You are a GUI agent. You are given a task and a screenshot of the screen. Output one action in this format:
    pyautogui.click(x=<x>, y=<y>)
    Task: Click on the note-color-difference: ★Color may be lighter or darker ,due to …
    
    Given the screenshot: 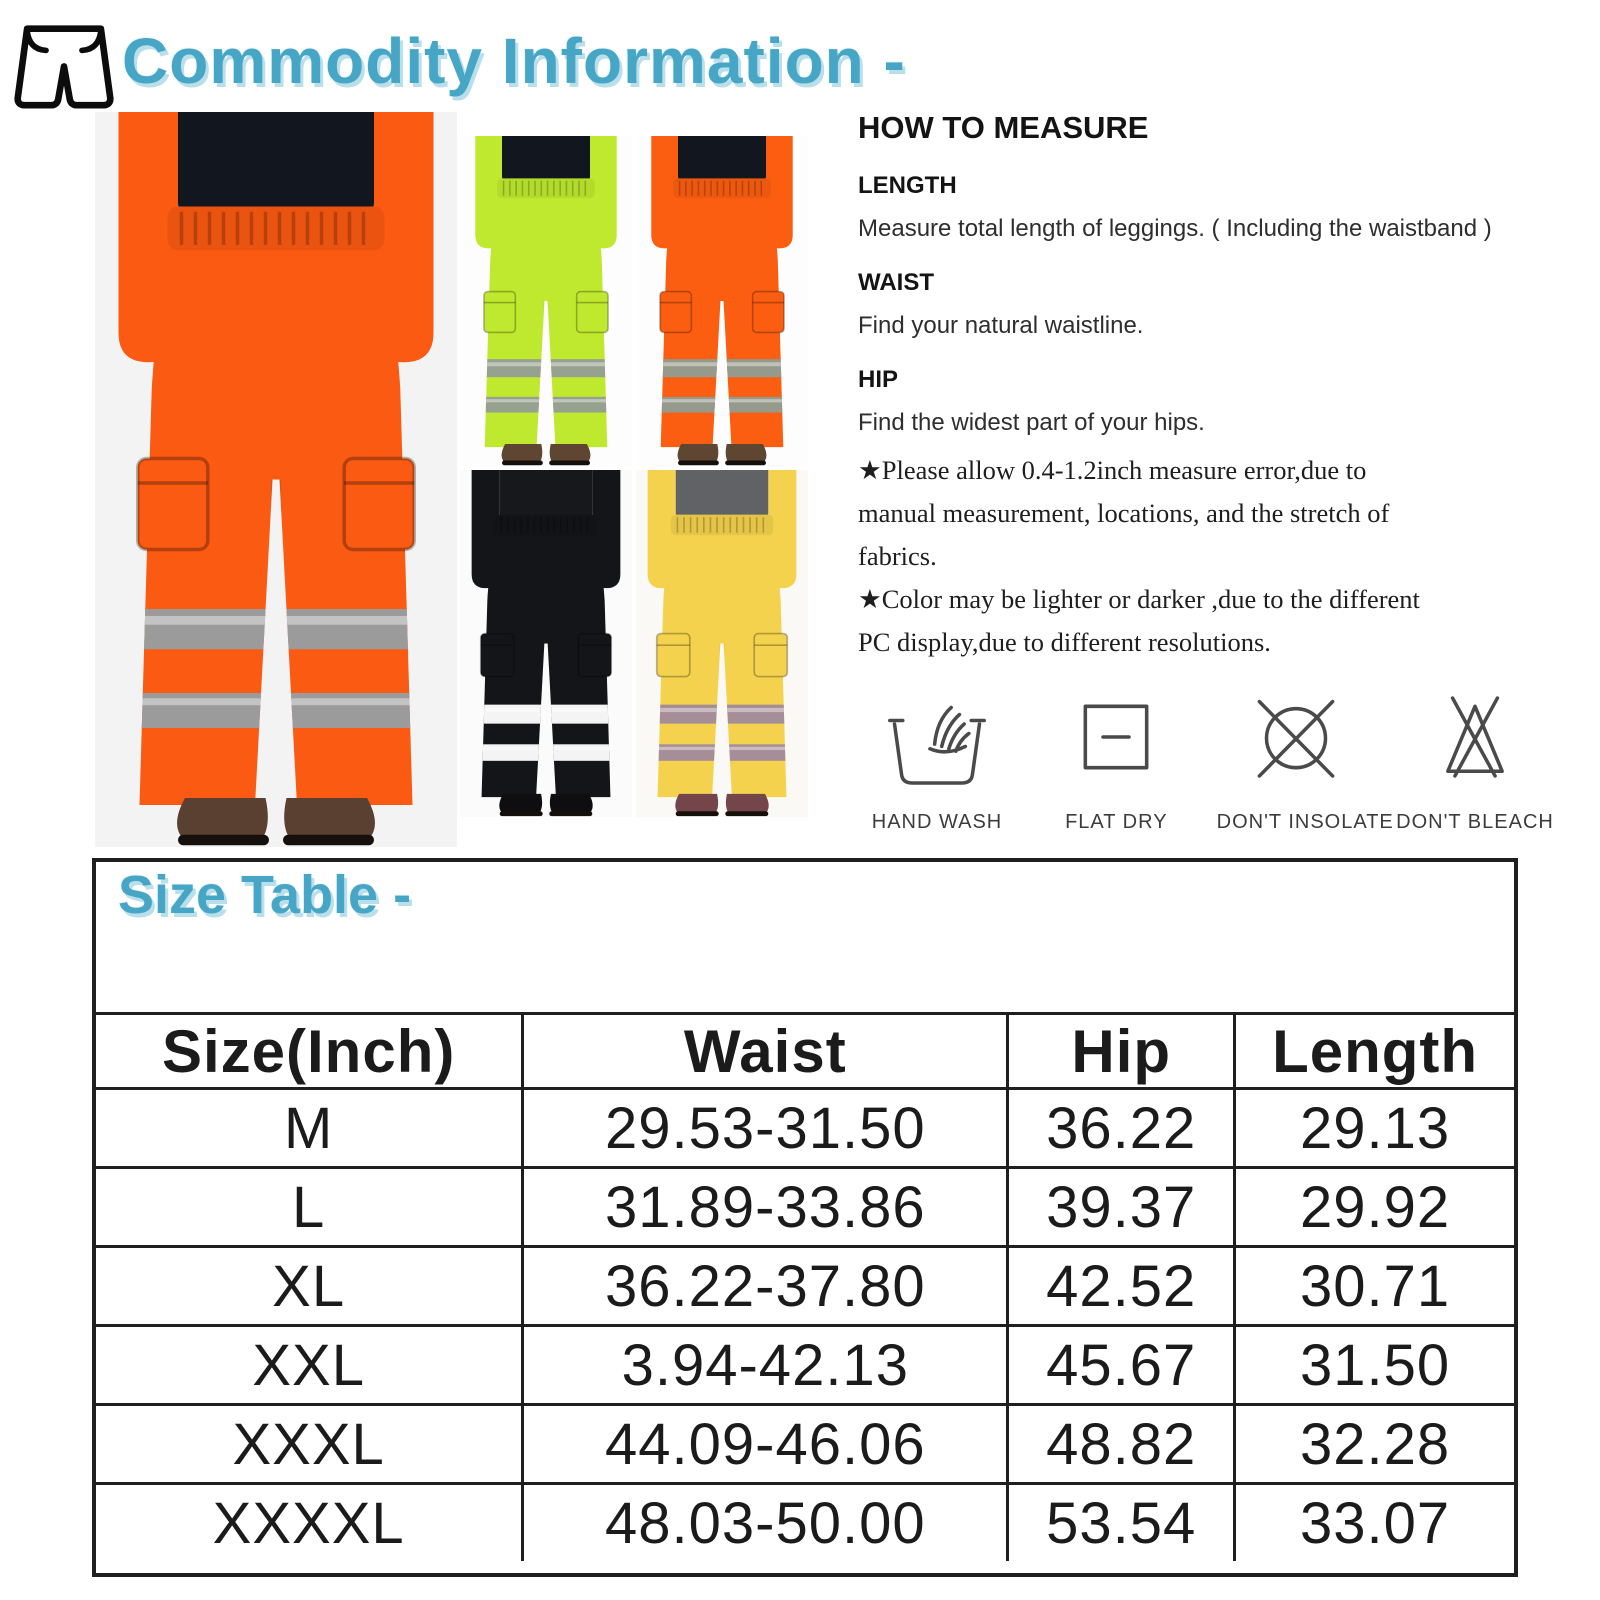 What is the action you would take?
    pyautogui.click(x=1139, y=620)
    